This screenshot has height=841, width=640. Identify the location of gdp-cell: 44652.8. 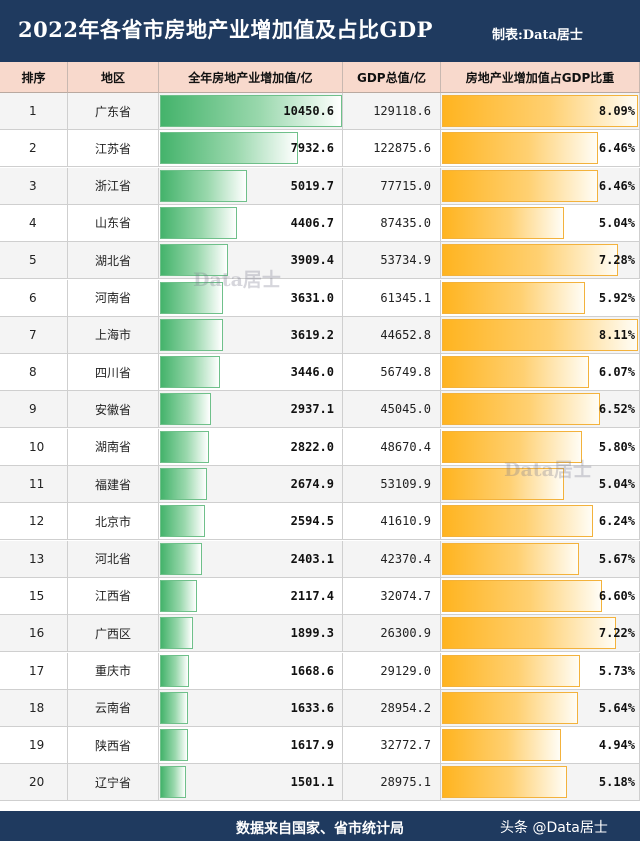
(392, 335).